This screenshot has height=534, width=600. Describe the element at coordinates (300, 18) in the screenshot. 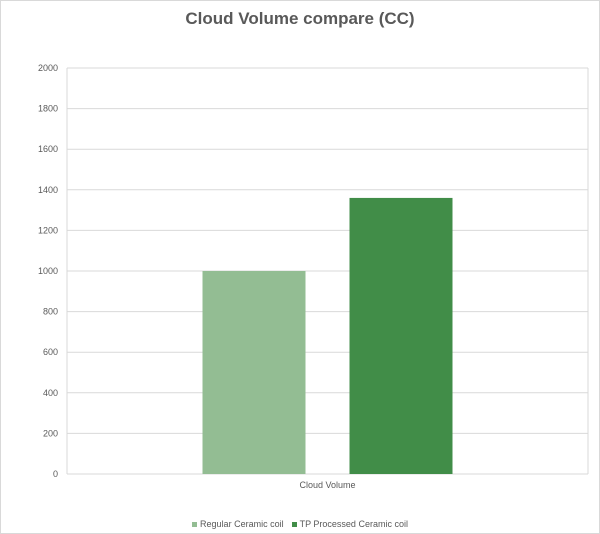

I see `chart-title: Cloud Volume compare (CC)` at that location.